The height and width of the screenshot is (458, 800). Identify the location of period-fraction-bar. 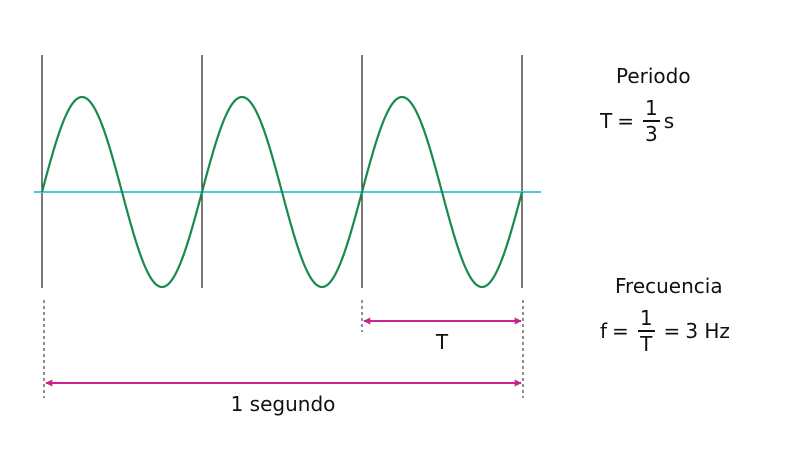
(651, 121).